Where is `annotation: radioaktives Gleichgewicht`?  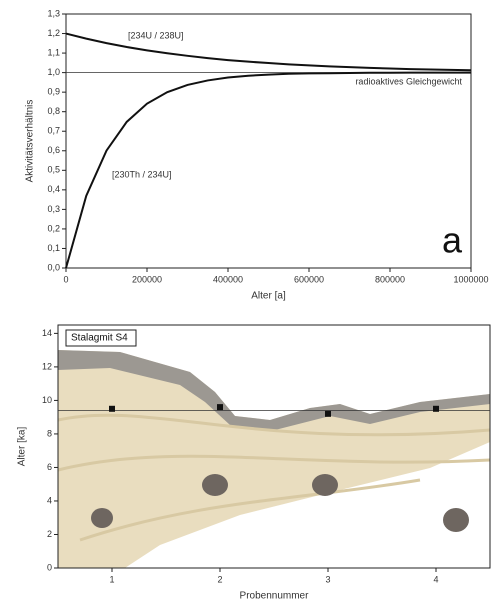 annotation: radioaktives Gleichgewicht is located at coordinates (408, 81).